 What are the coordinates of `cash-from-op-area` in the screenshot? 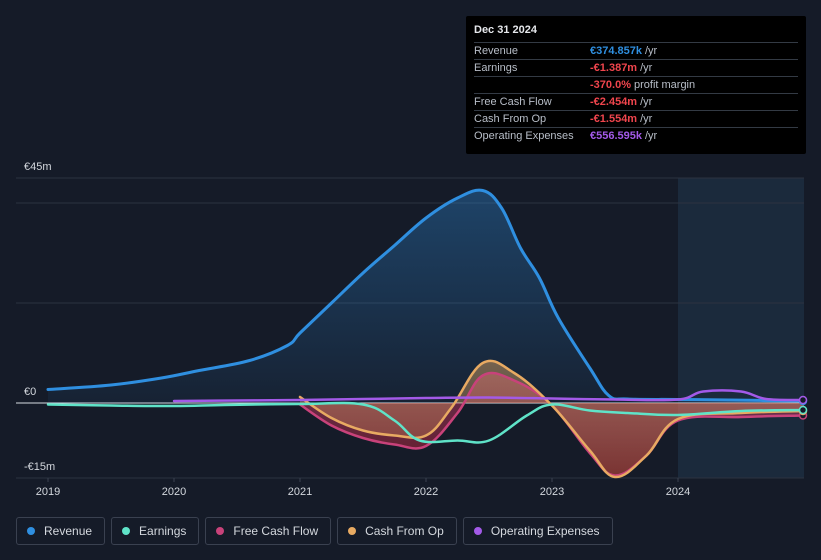 It's located at (552, 419).